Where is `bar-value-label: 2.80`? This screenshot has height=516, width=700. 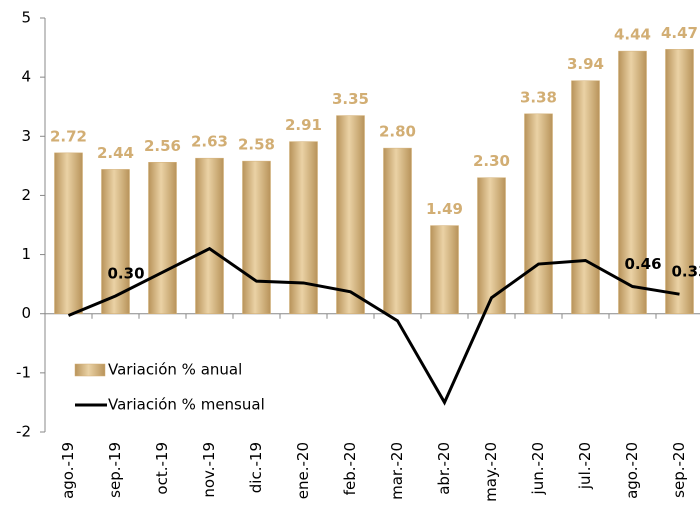
bar-value-label: 2.80 is located at coordinates (397, 132).